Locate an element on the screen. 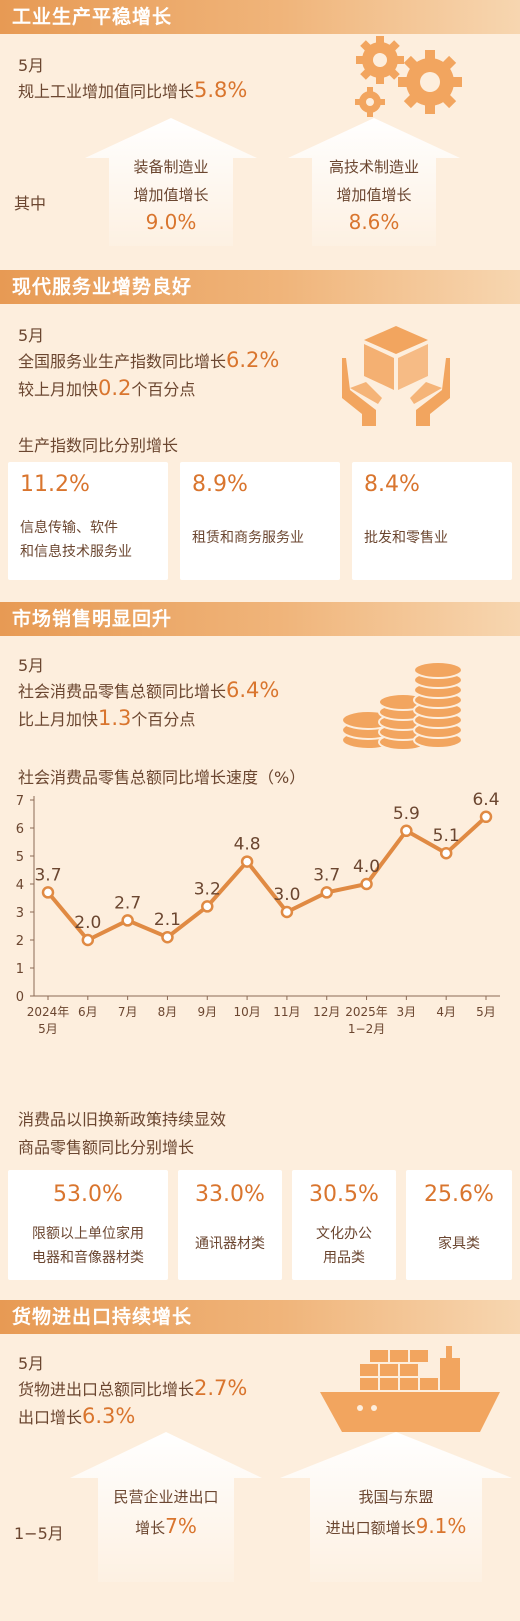  data-label: 5.9 is located at coordinates (406, 814).